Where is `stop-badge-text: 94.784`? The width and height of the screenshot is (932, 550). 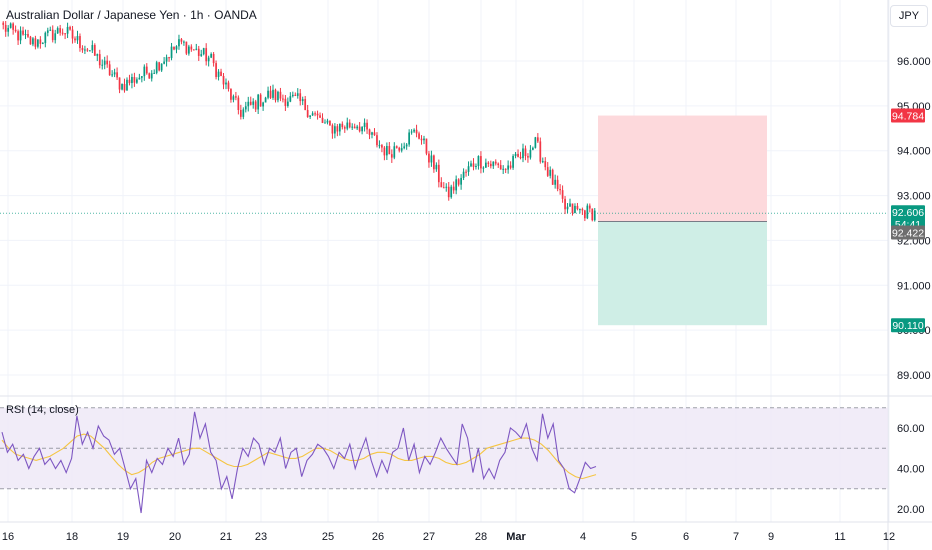 stop-badge-text: 94.784 is located at coordinates (908, 117).